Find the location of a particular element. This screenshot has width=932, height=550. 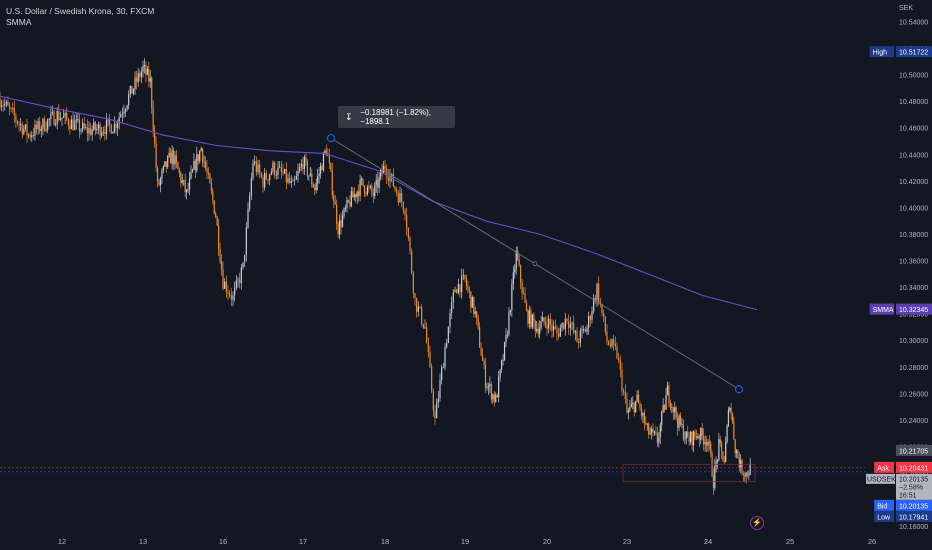

measure-text: −0.18981 (−1.82%), −1898.1 is located at coordinates (395, 117).